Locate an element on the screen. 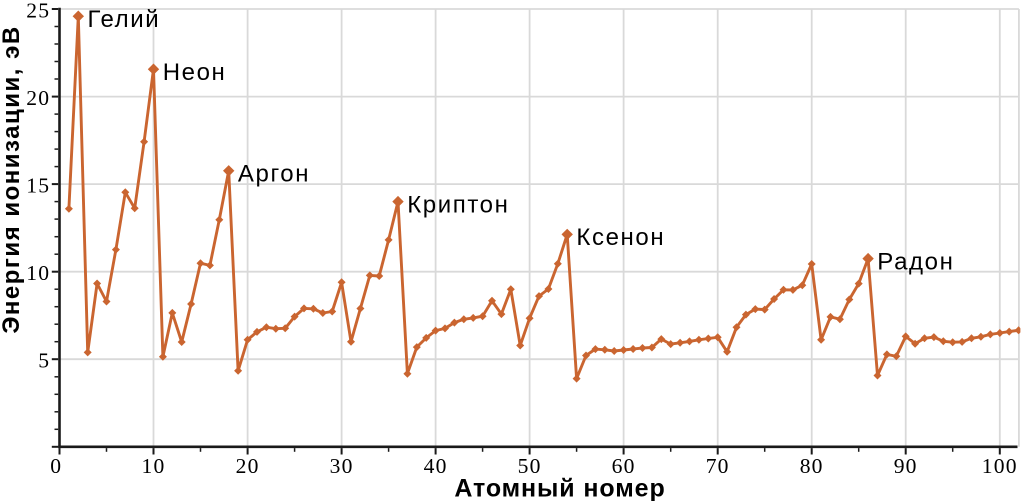  svg-text: 30 is located at coordinates (342, 466).